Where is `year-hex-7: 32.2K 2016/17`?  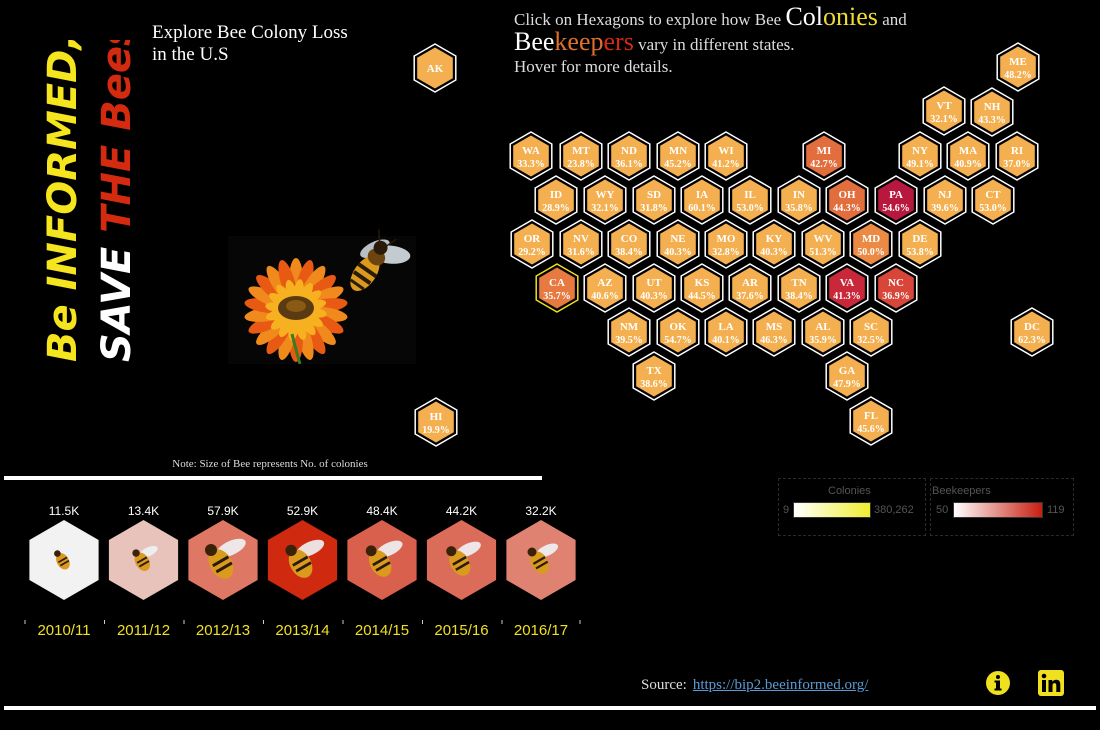 year-hex-7: 32.2K 2016/17 is located at coordinates (541, 571).